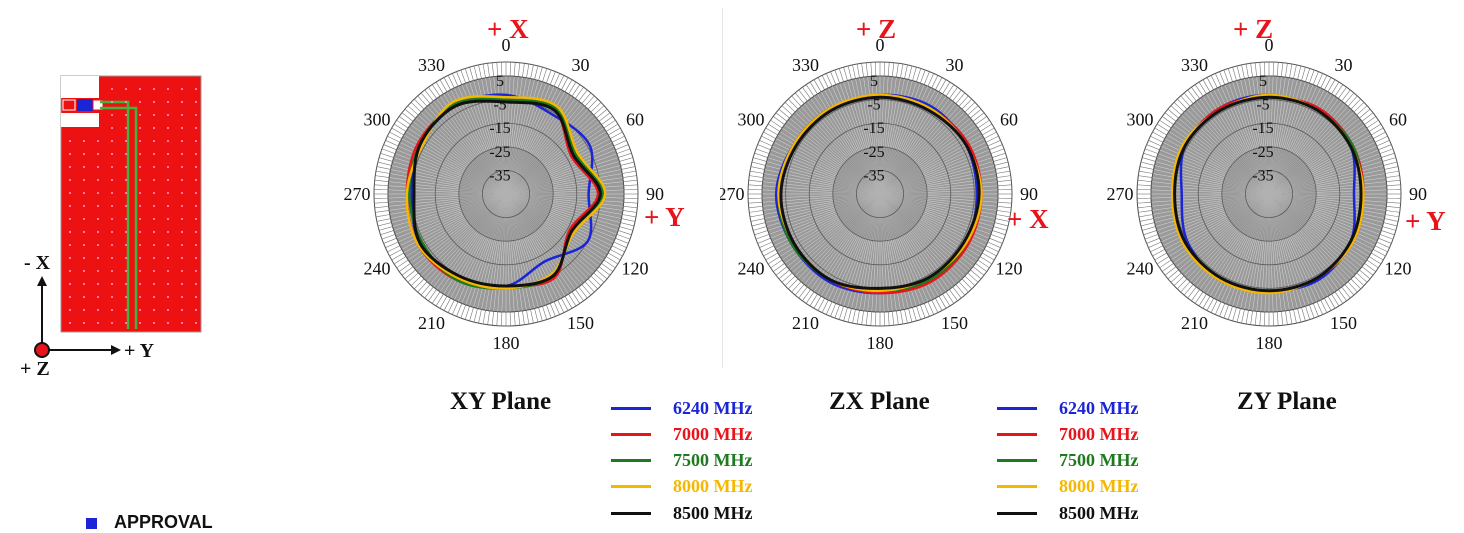 This screenshot has height=533, width=1464. I want to click on legend-item: 6240 MHz, so click(1067, 408).